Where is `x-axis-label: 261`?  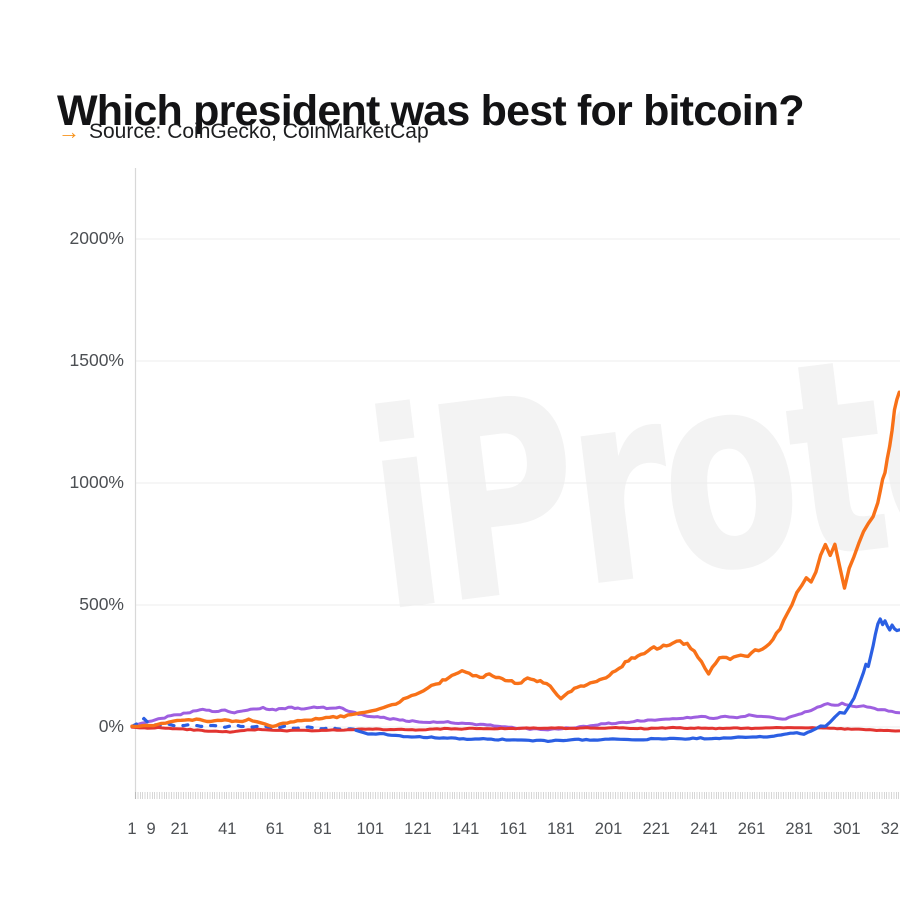
x-axis-label: 261 is located at coordinates (751, 829).